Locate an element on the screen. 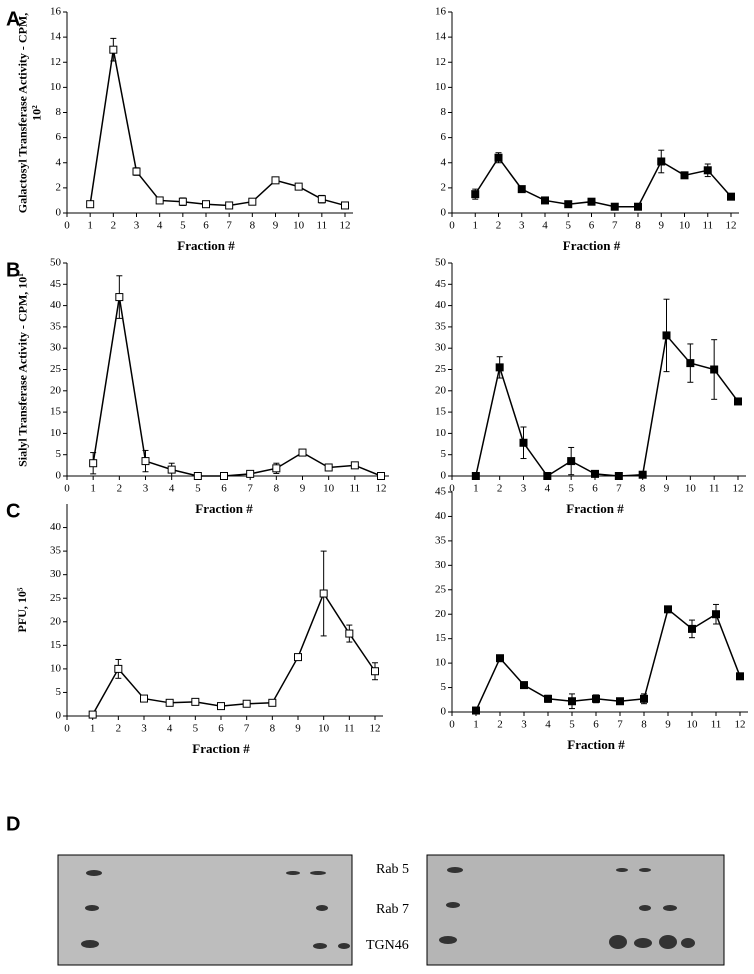  x-tick-label: 12 is located at coordinates (375, 729).